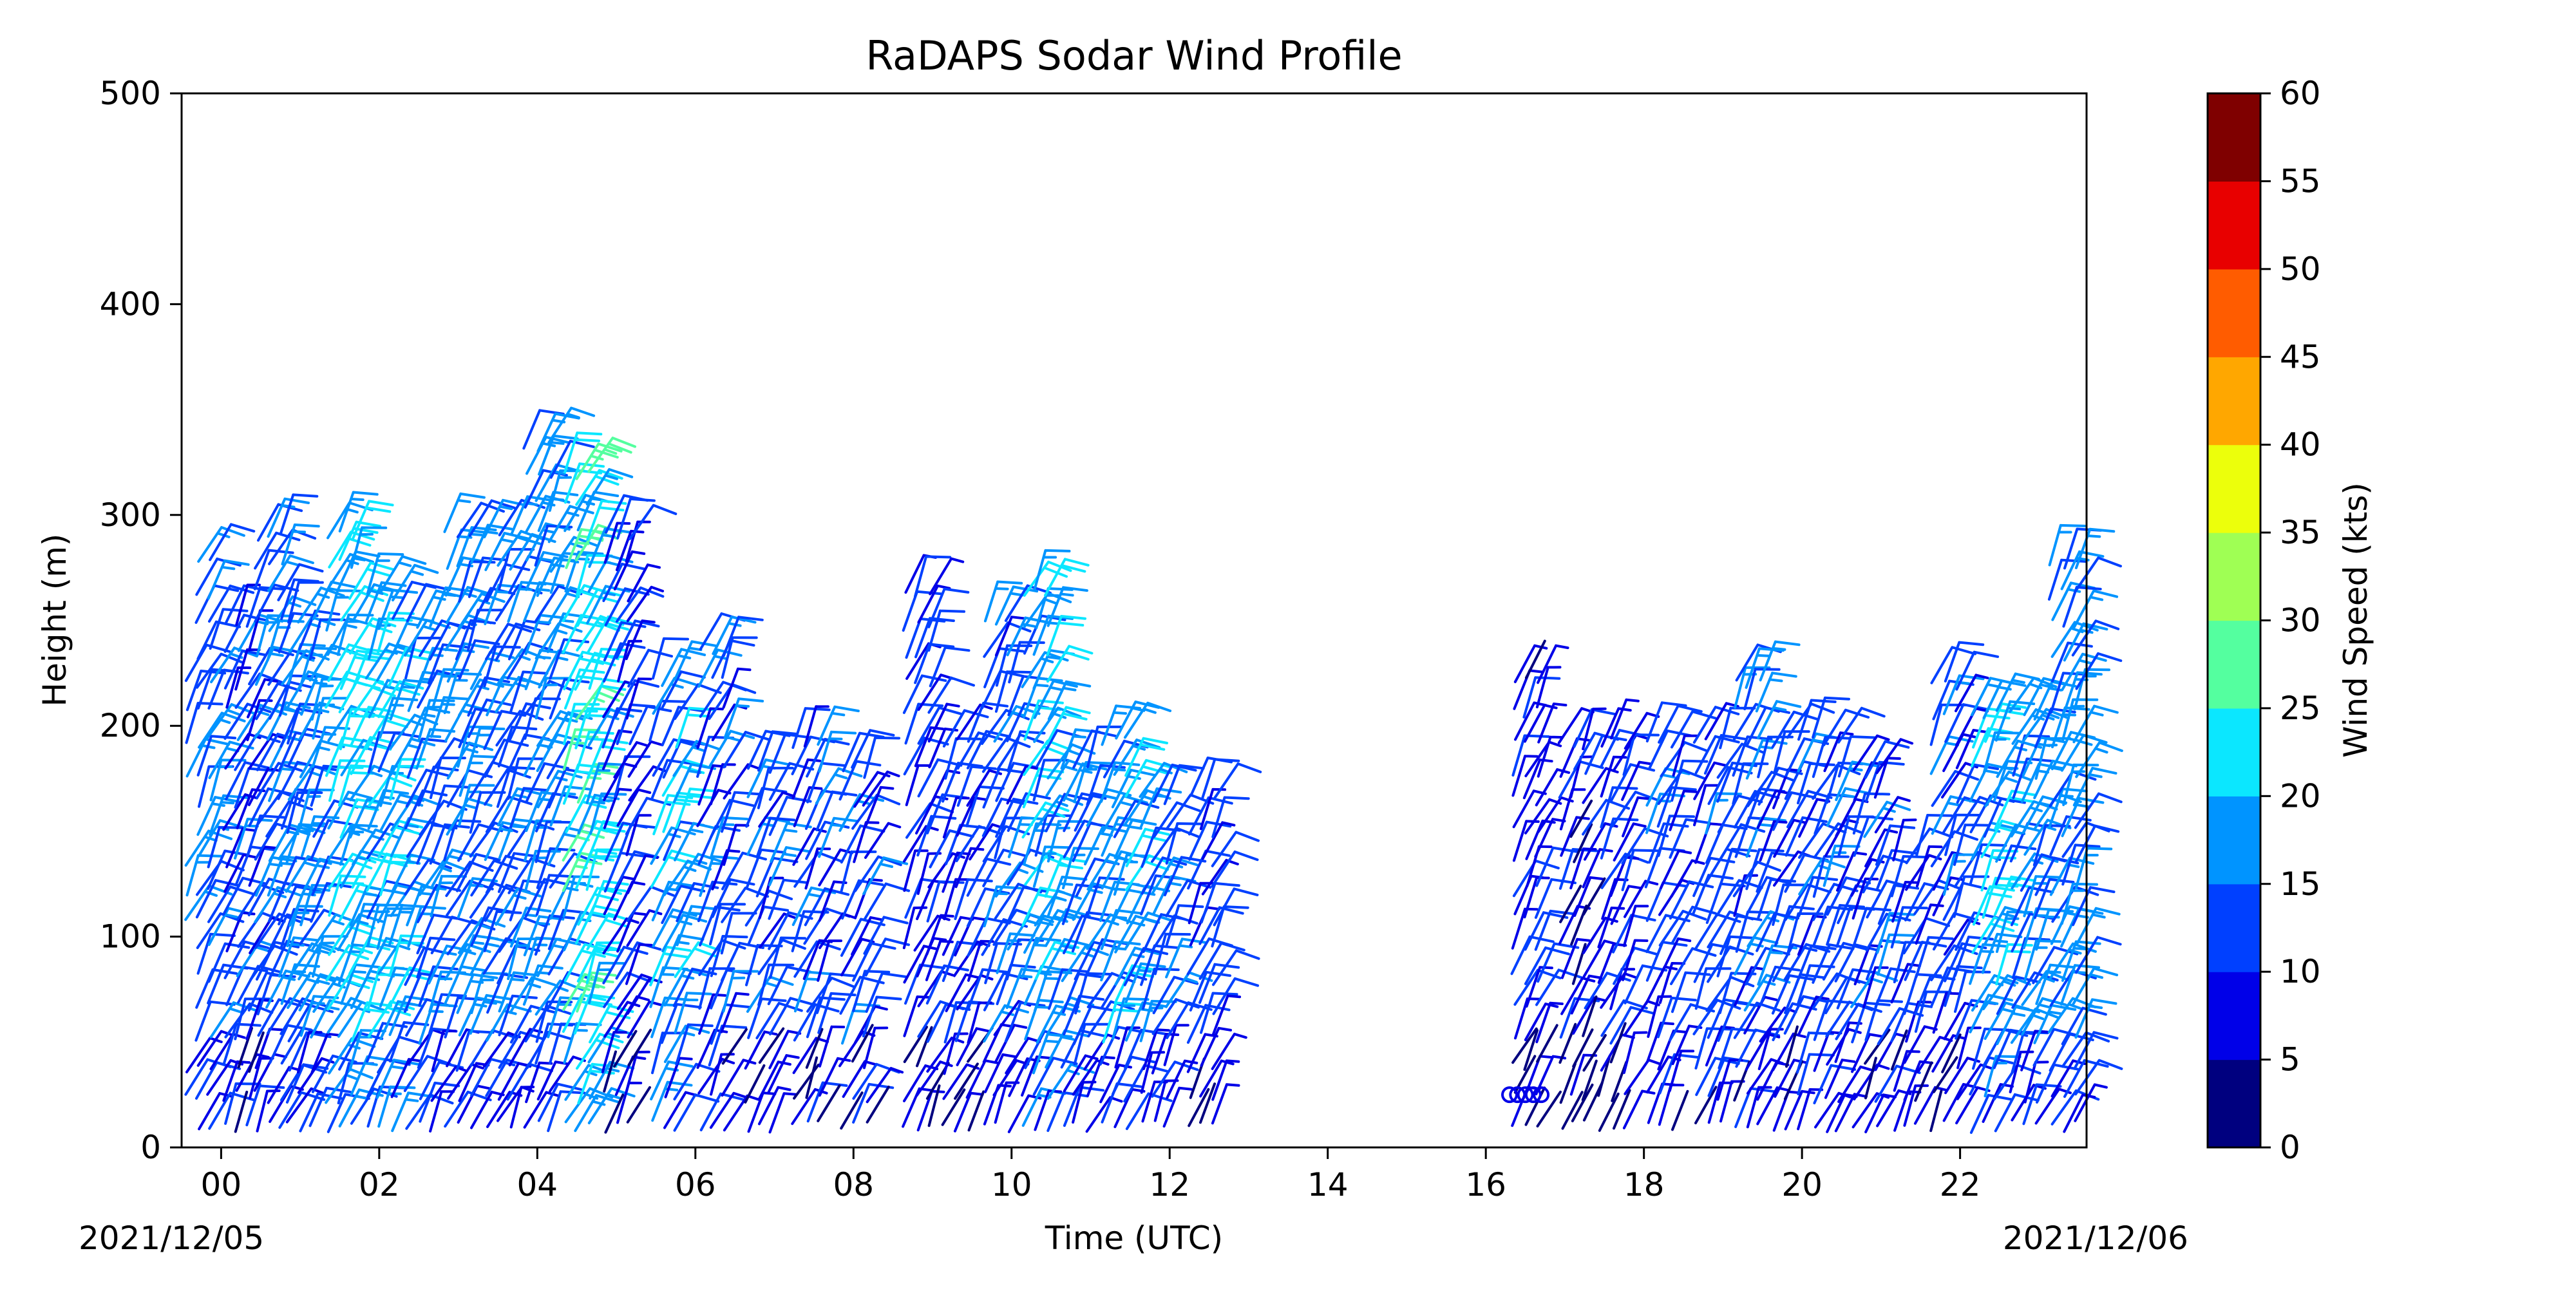 This screenshot has height=1291, width=2576. Describe the element at coordinates (54, 620) in the screenshot. I see `y-axis-label: Height (m)` at that location.